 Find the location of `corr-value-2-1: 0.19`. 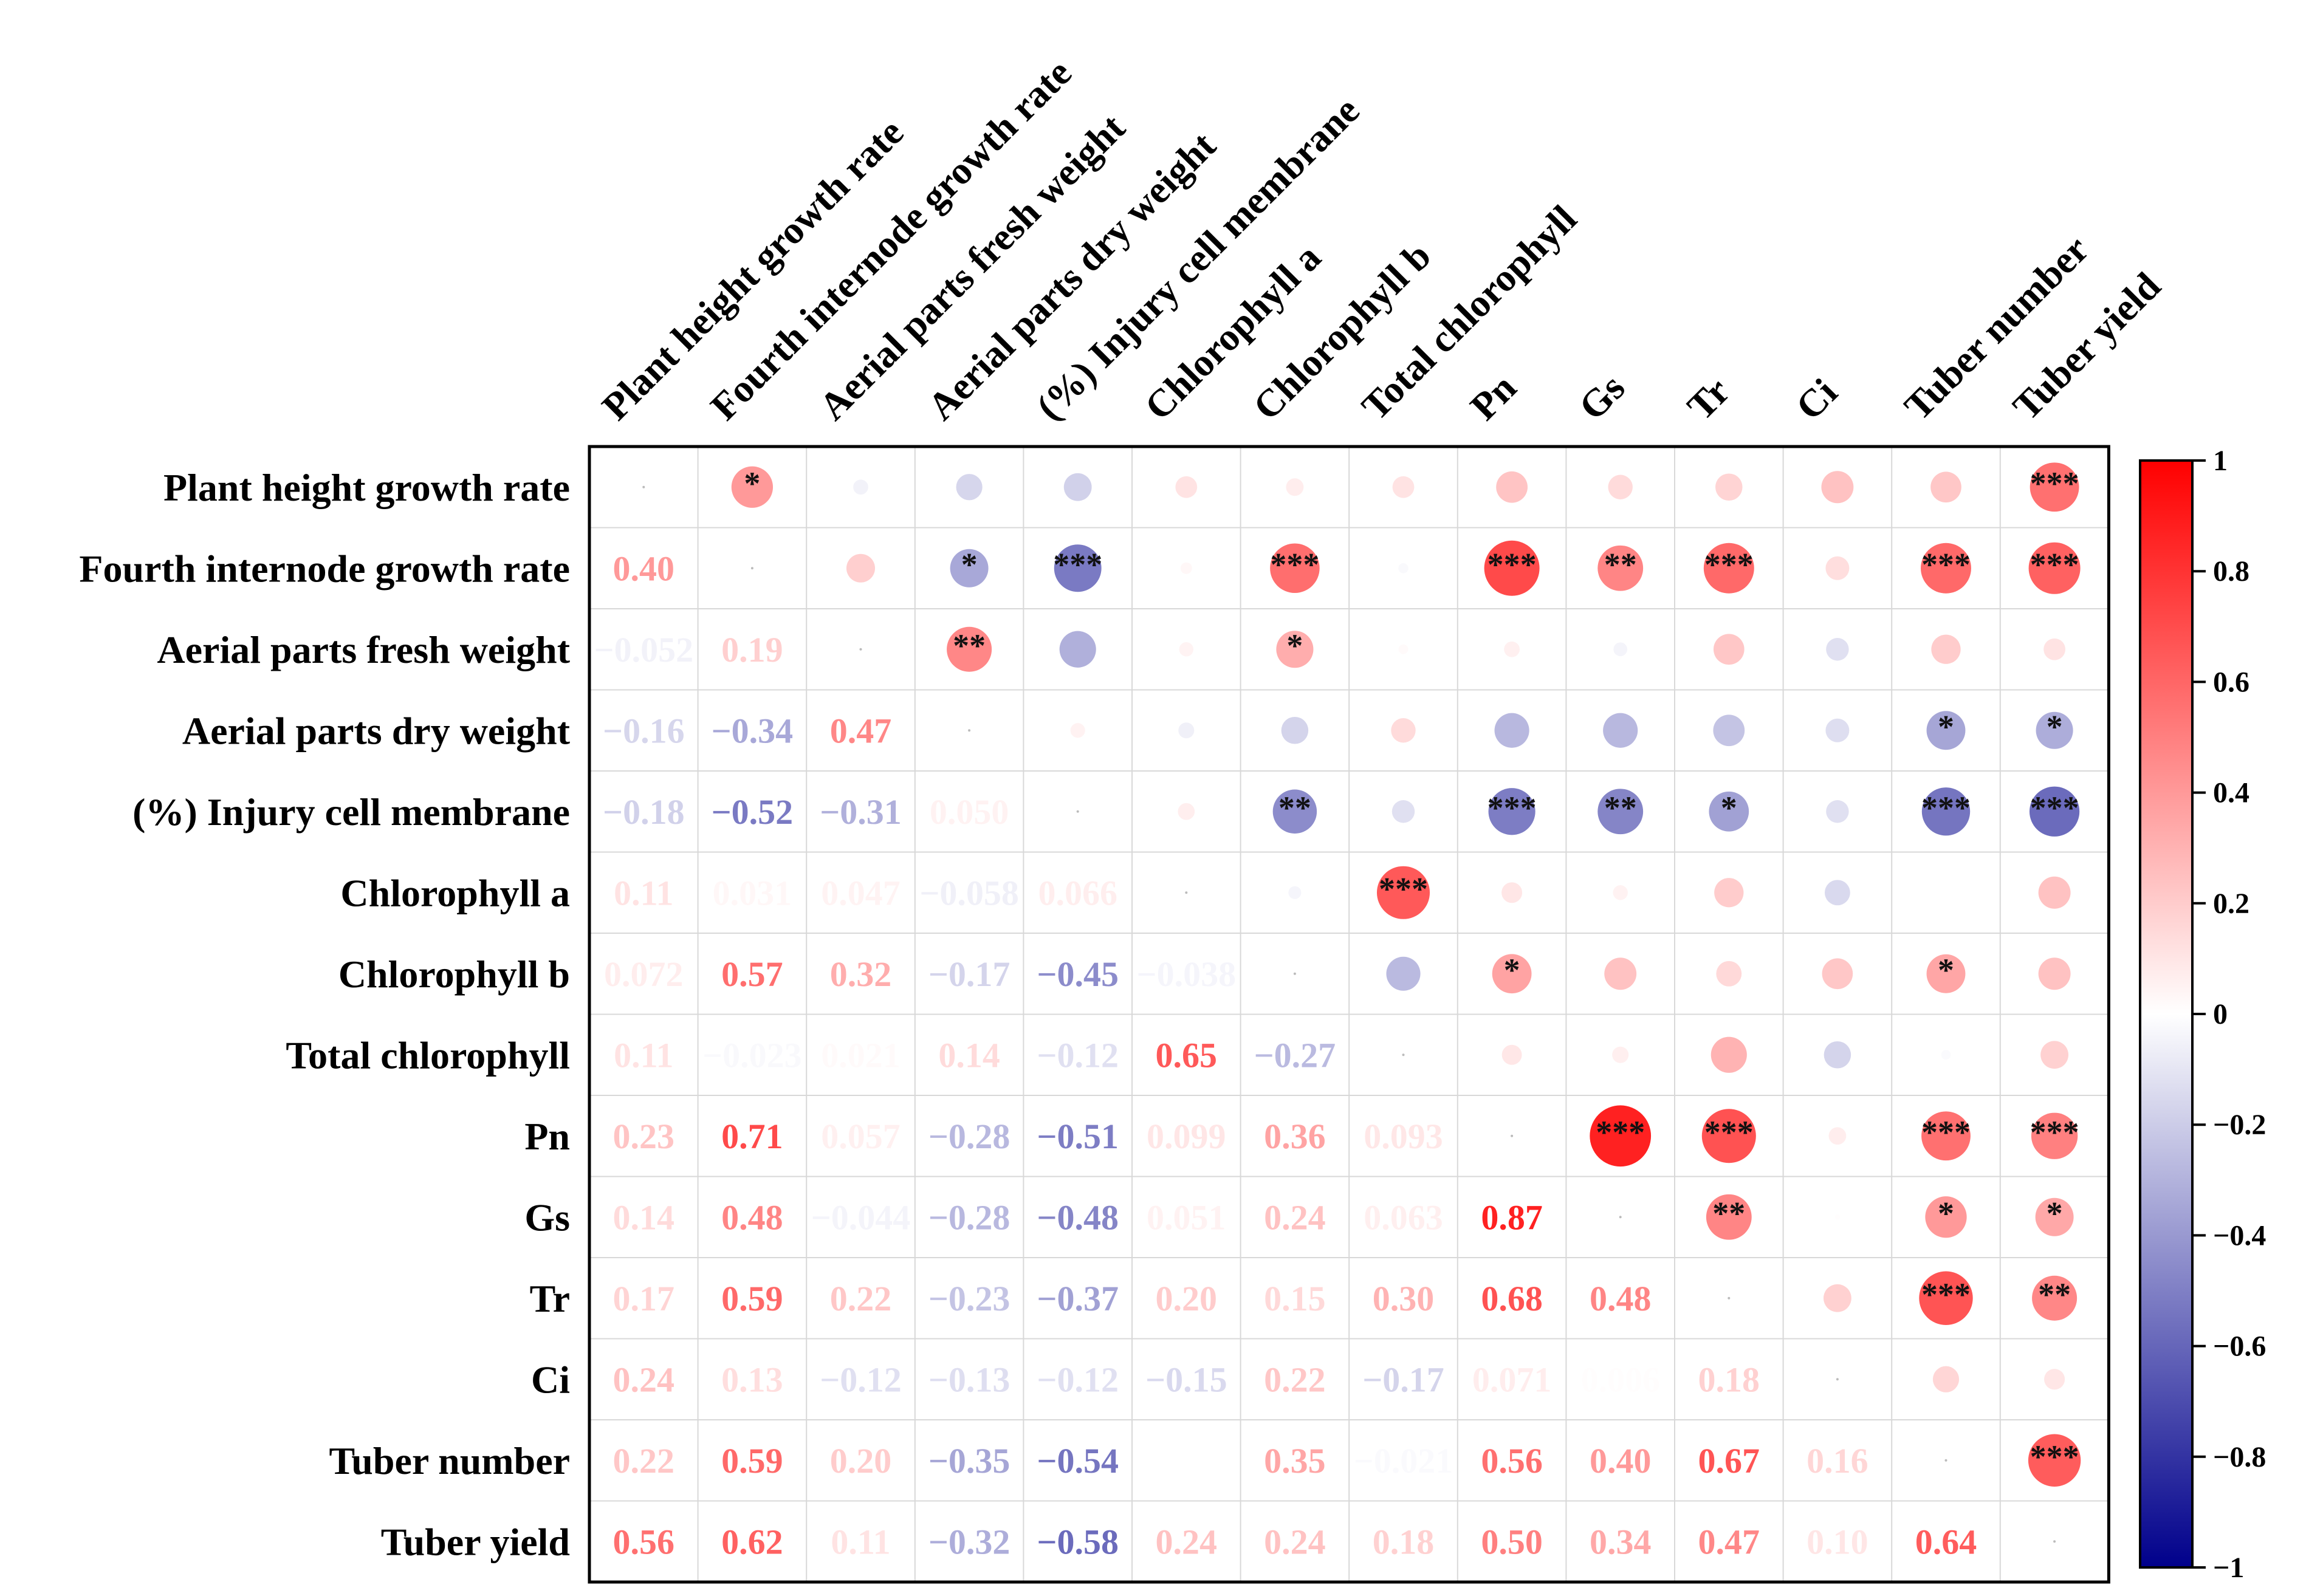

corr-value-2-1: 0.19 is located at coordinates (752, 650).